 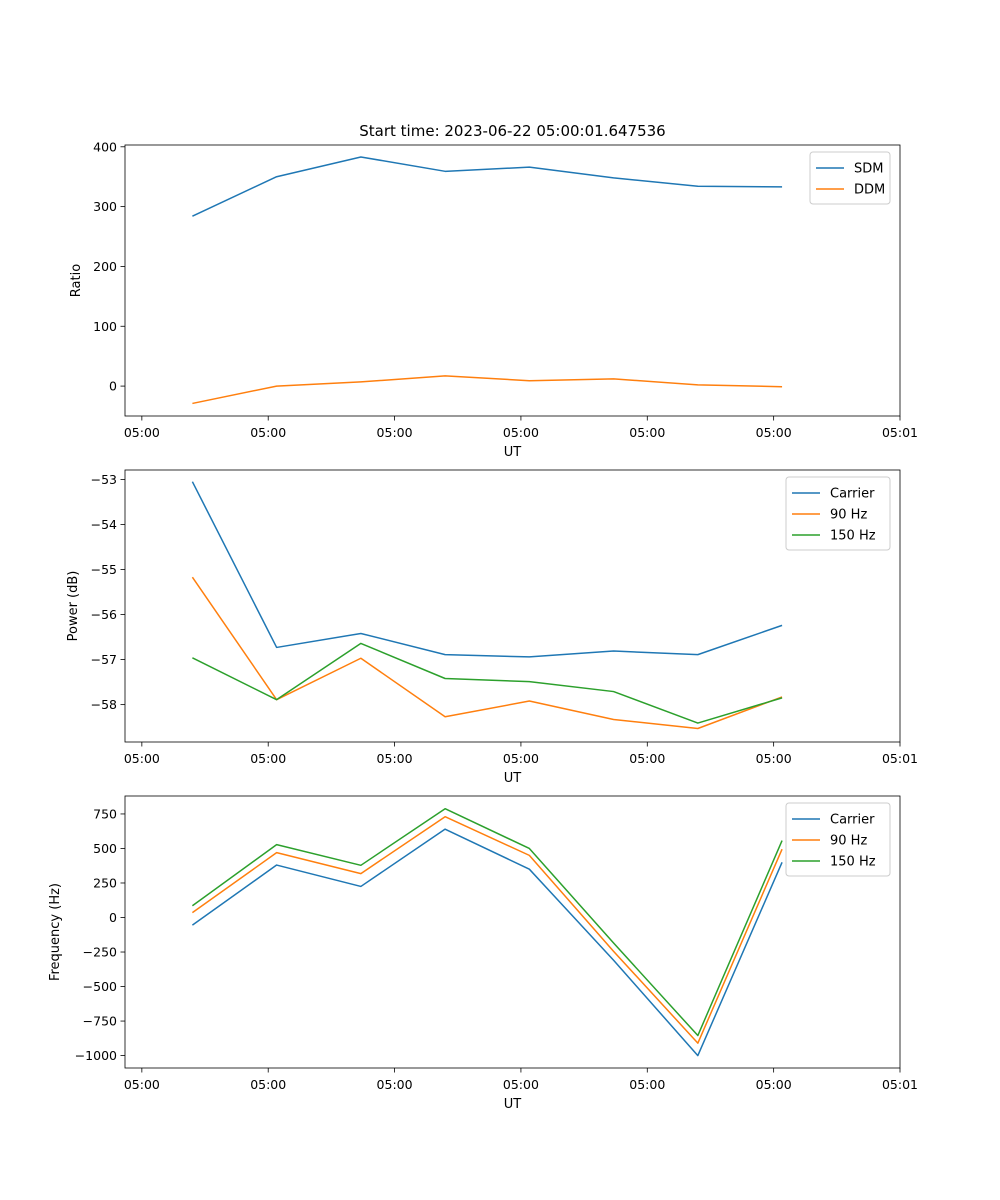 I want to click on y-tick-label: −500, so click(x=100, y=986).